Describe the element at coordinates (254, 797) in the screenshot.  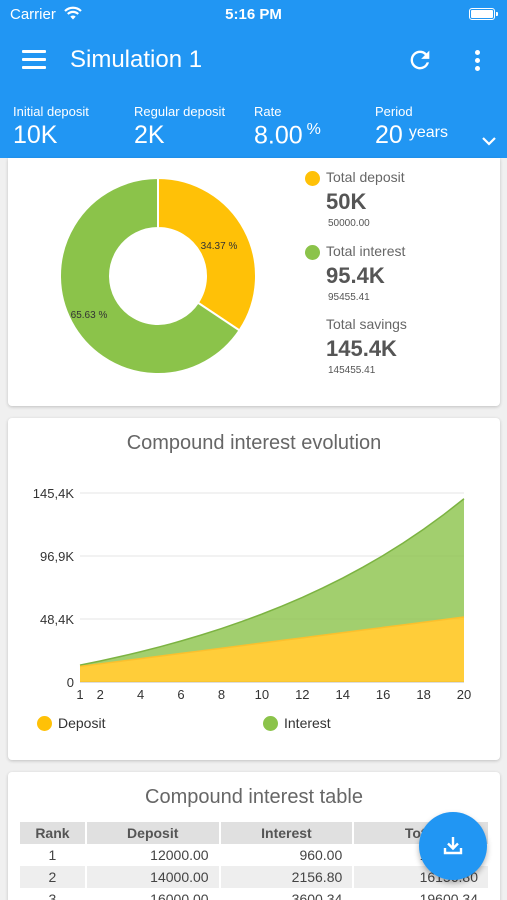
I see `table-title: Compound interest table` at that location.